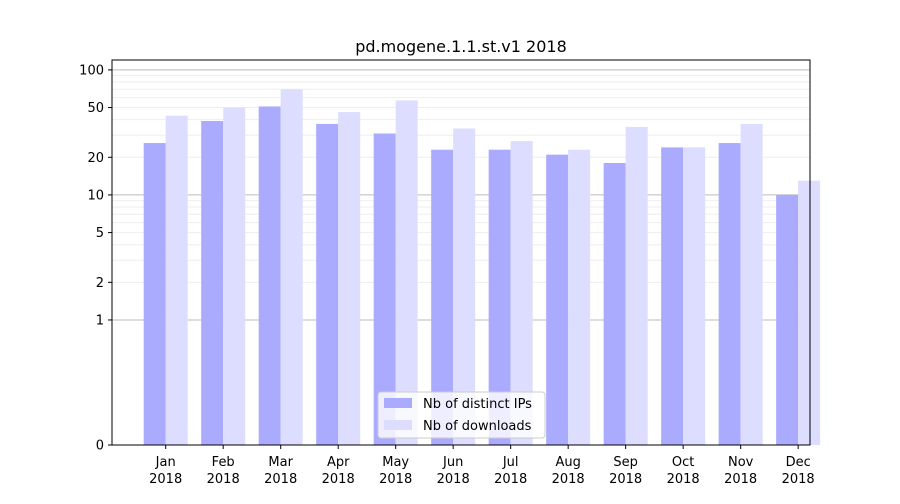  What do you see at coordinates (625, 471) in the screenshot?
I see `x-tick-label: Sep 2018` at bounding box center [625, 471].